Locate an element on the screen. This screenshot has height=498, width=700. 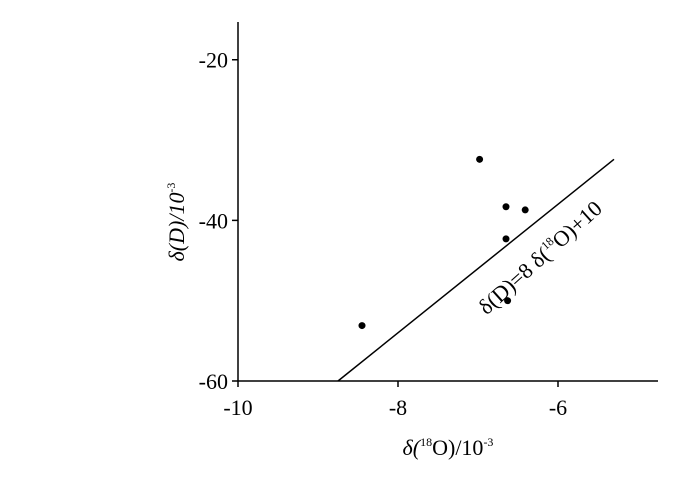
x-tick-label: -8 is located at coordinates (398, 407).